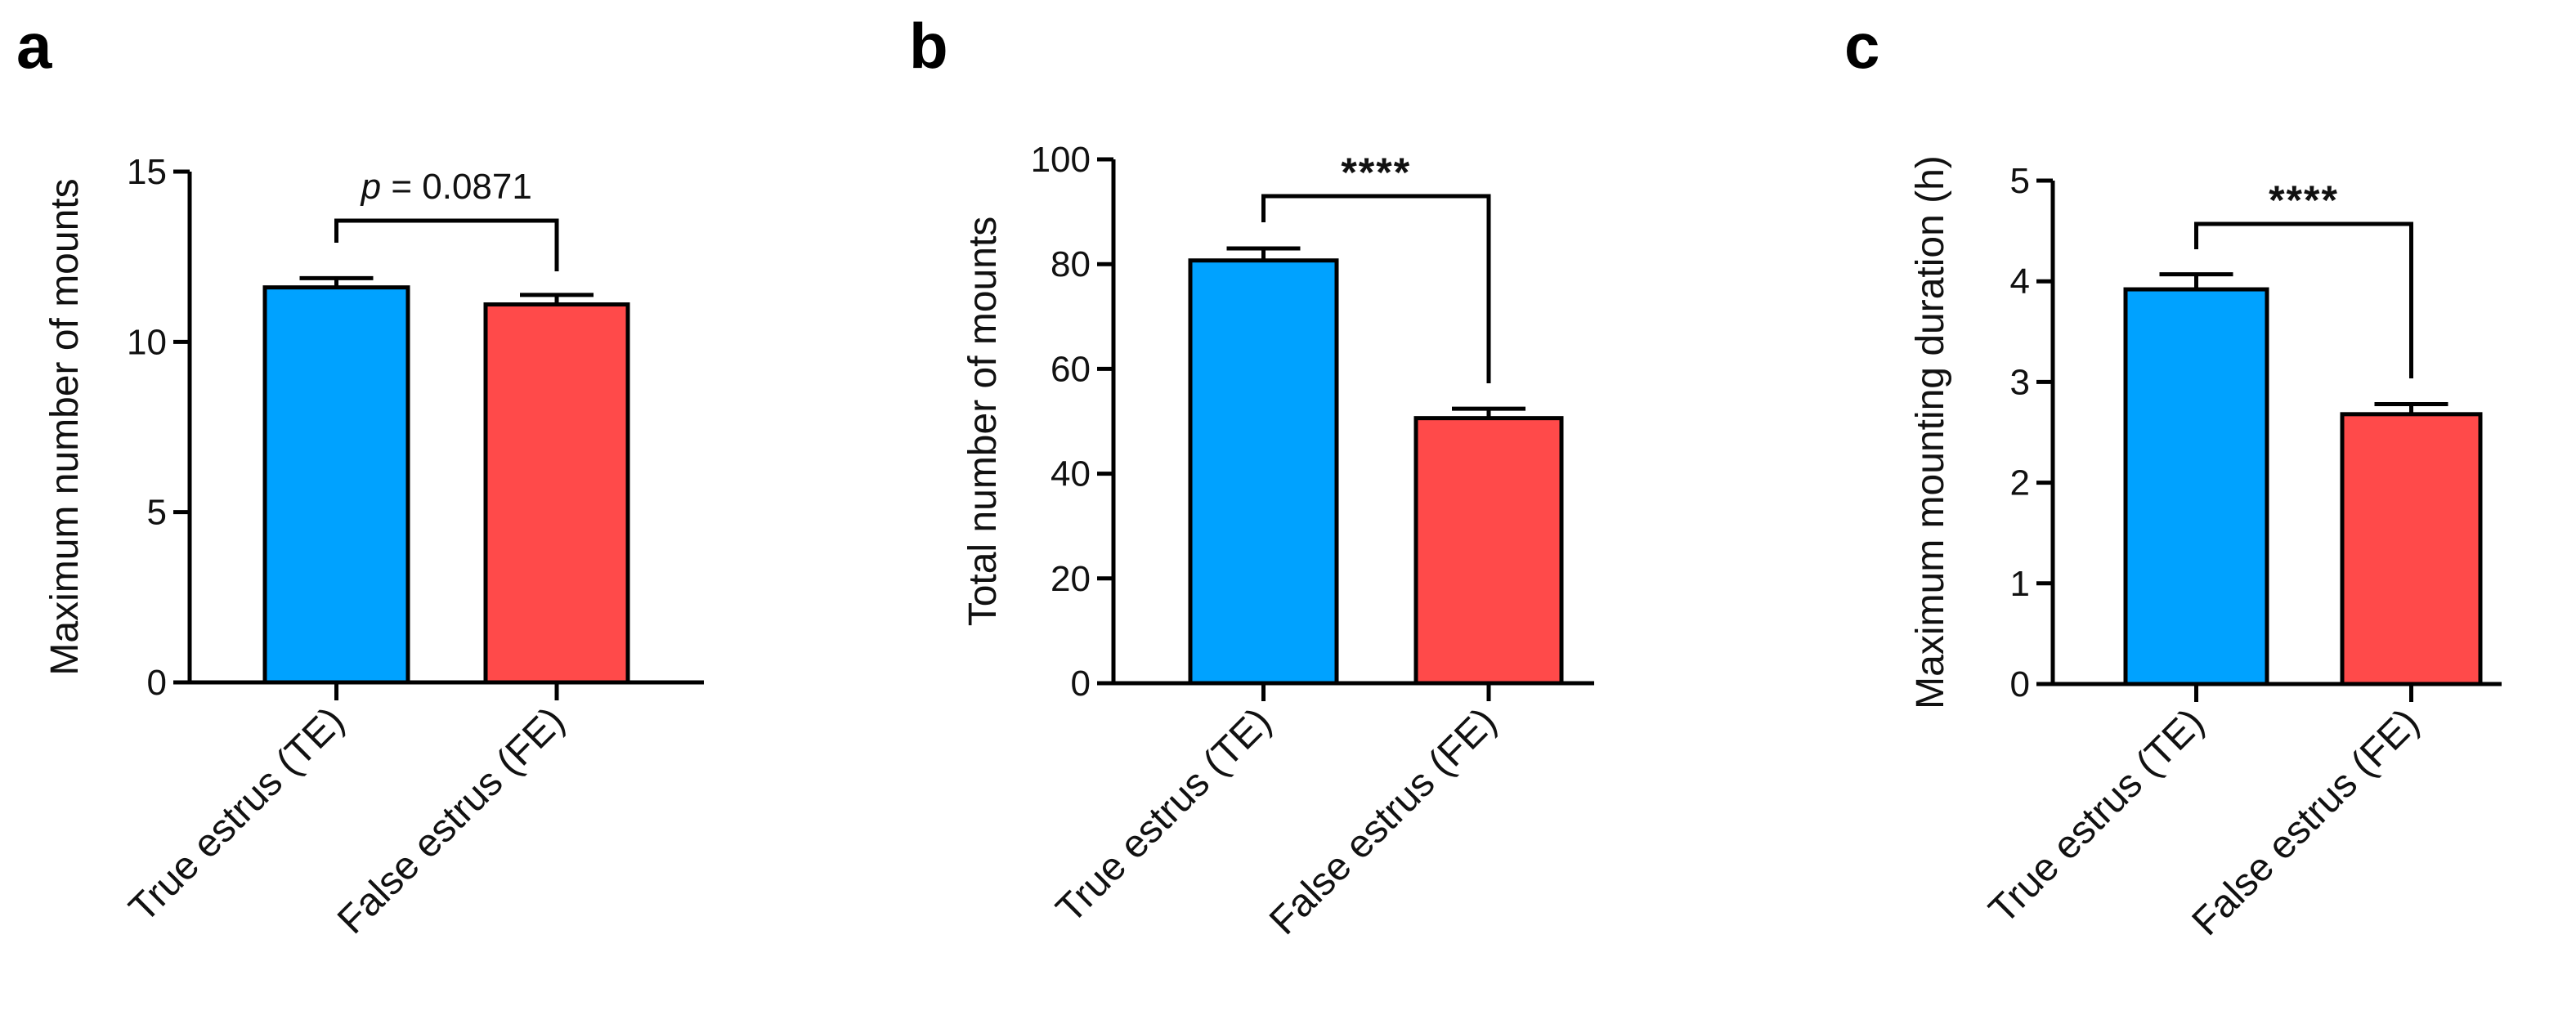 The image size is (2576, 1015). I want to click on y-tick-label: 1, so click(2020, 584).